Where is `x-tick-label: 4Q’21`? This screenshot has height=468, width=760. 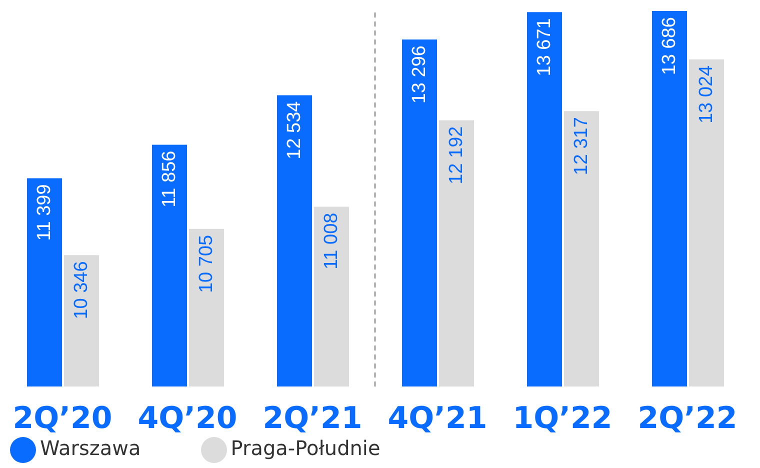 x-tick-label: 4Q’21 is located at coordinates (438, 418).